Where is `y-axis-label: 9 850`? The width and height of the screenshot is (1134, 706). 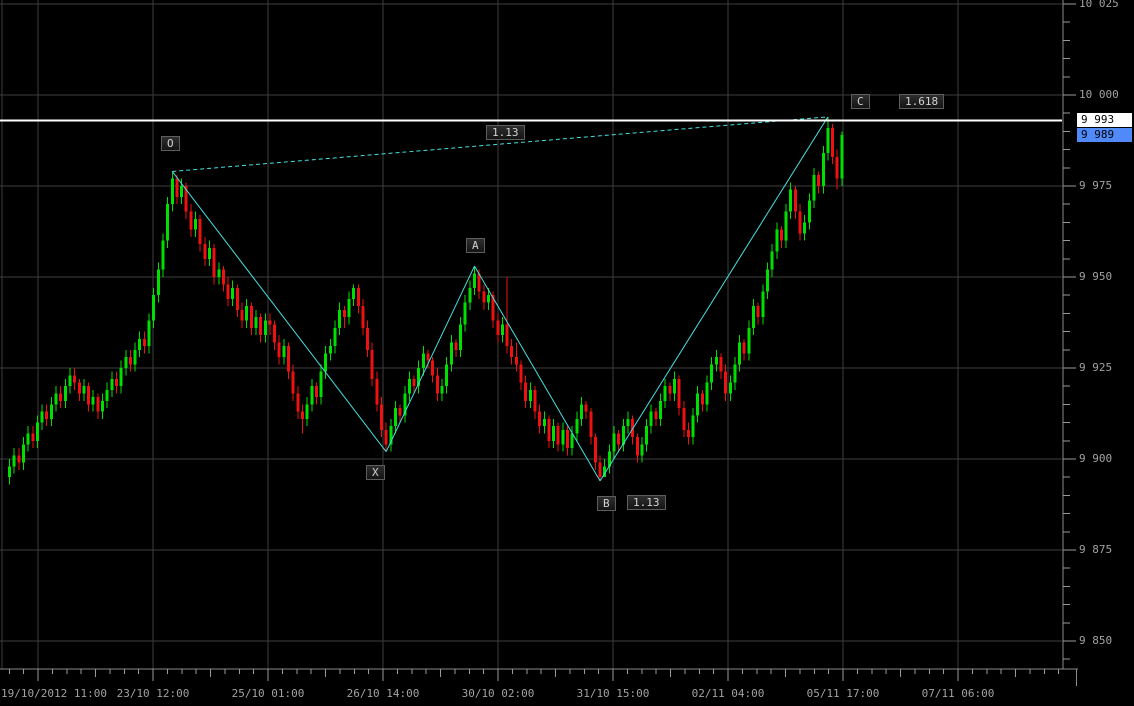
y-axis-label: 9 850 is located at coordinates (1096, 640).